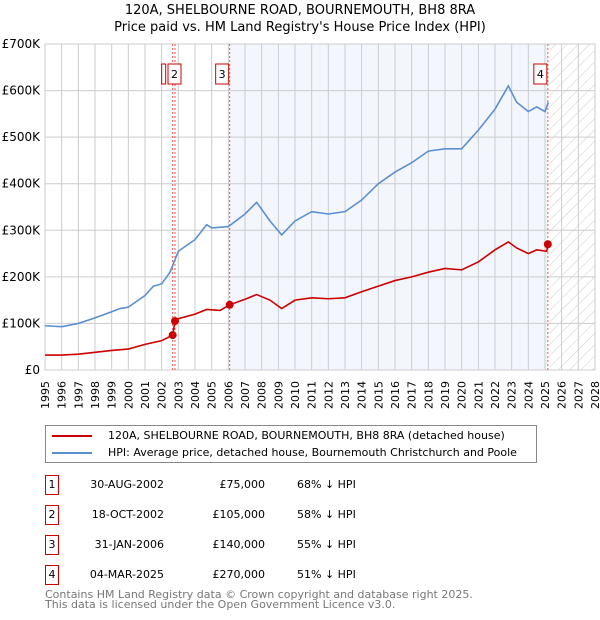 The width and height of the screenshot is (600, 620). What do you see at coordinates (22, 184) in the screenshot?
I see `y-tick-label: £400K` at bounding box center [22, 184].